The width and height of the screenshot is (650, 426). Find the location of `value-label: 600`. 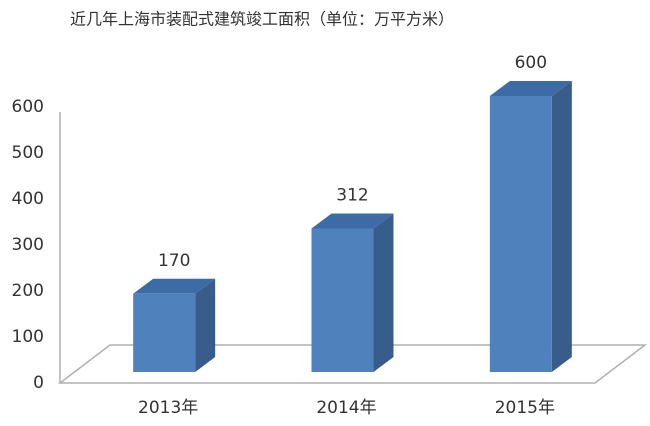

value-label: 600 is located at coordinates (531, 63).